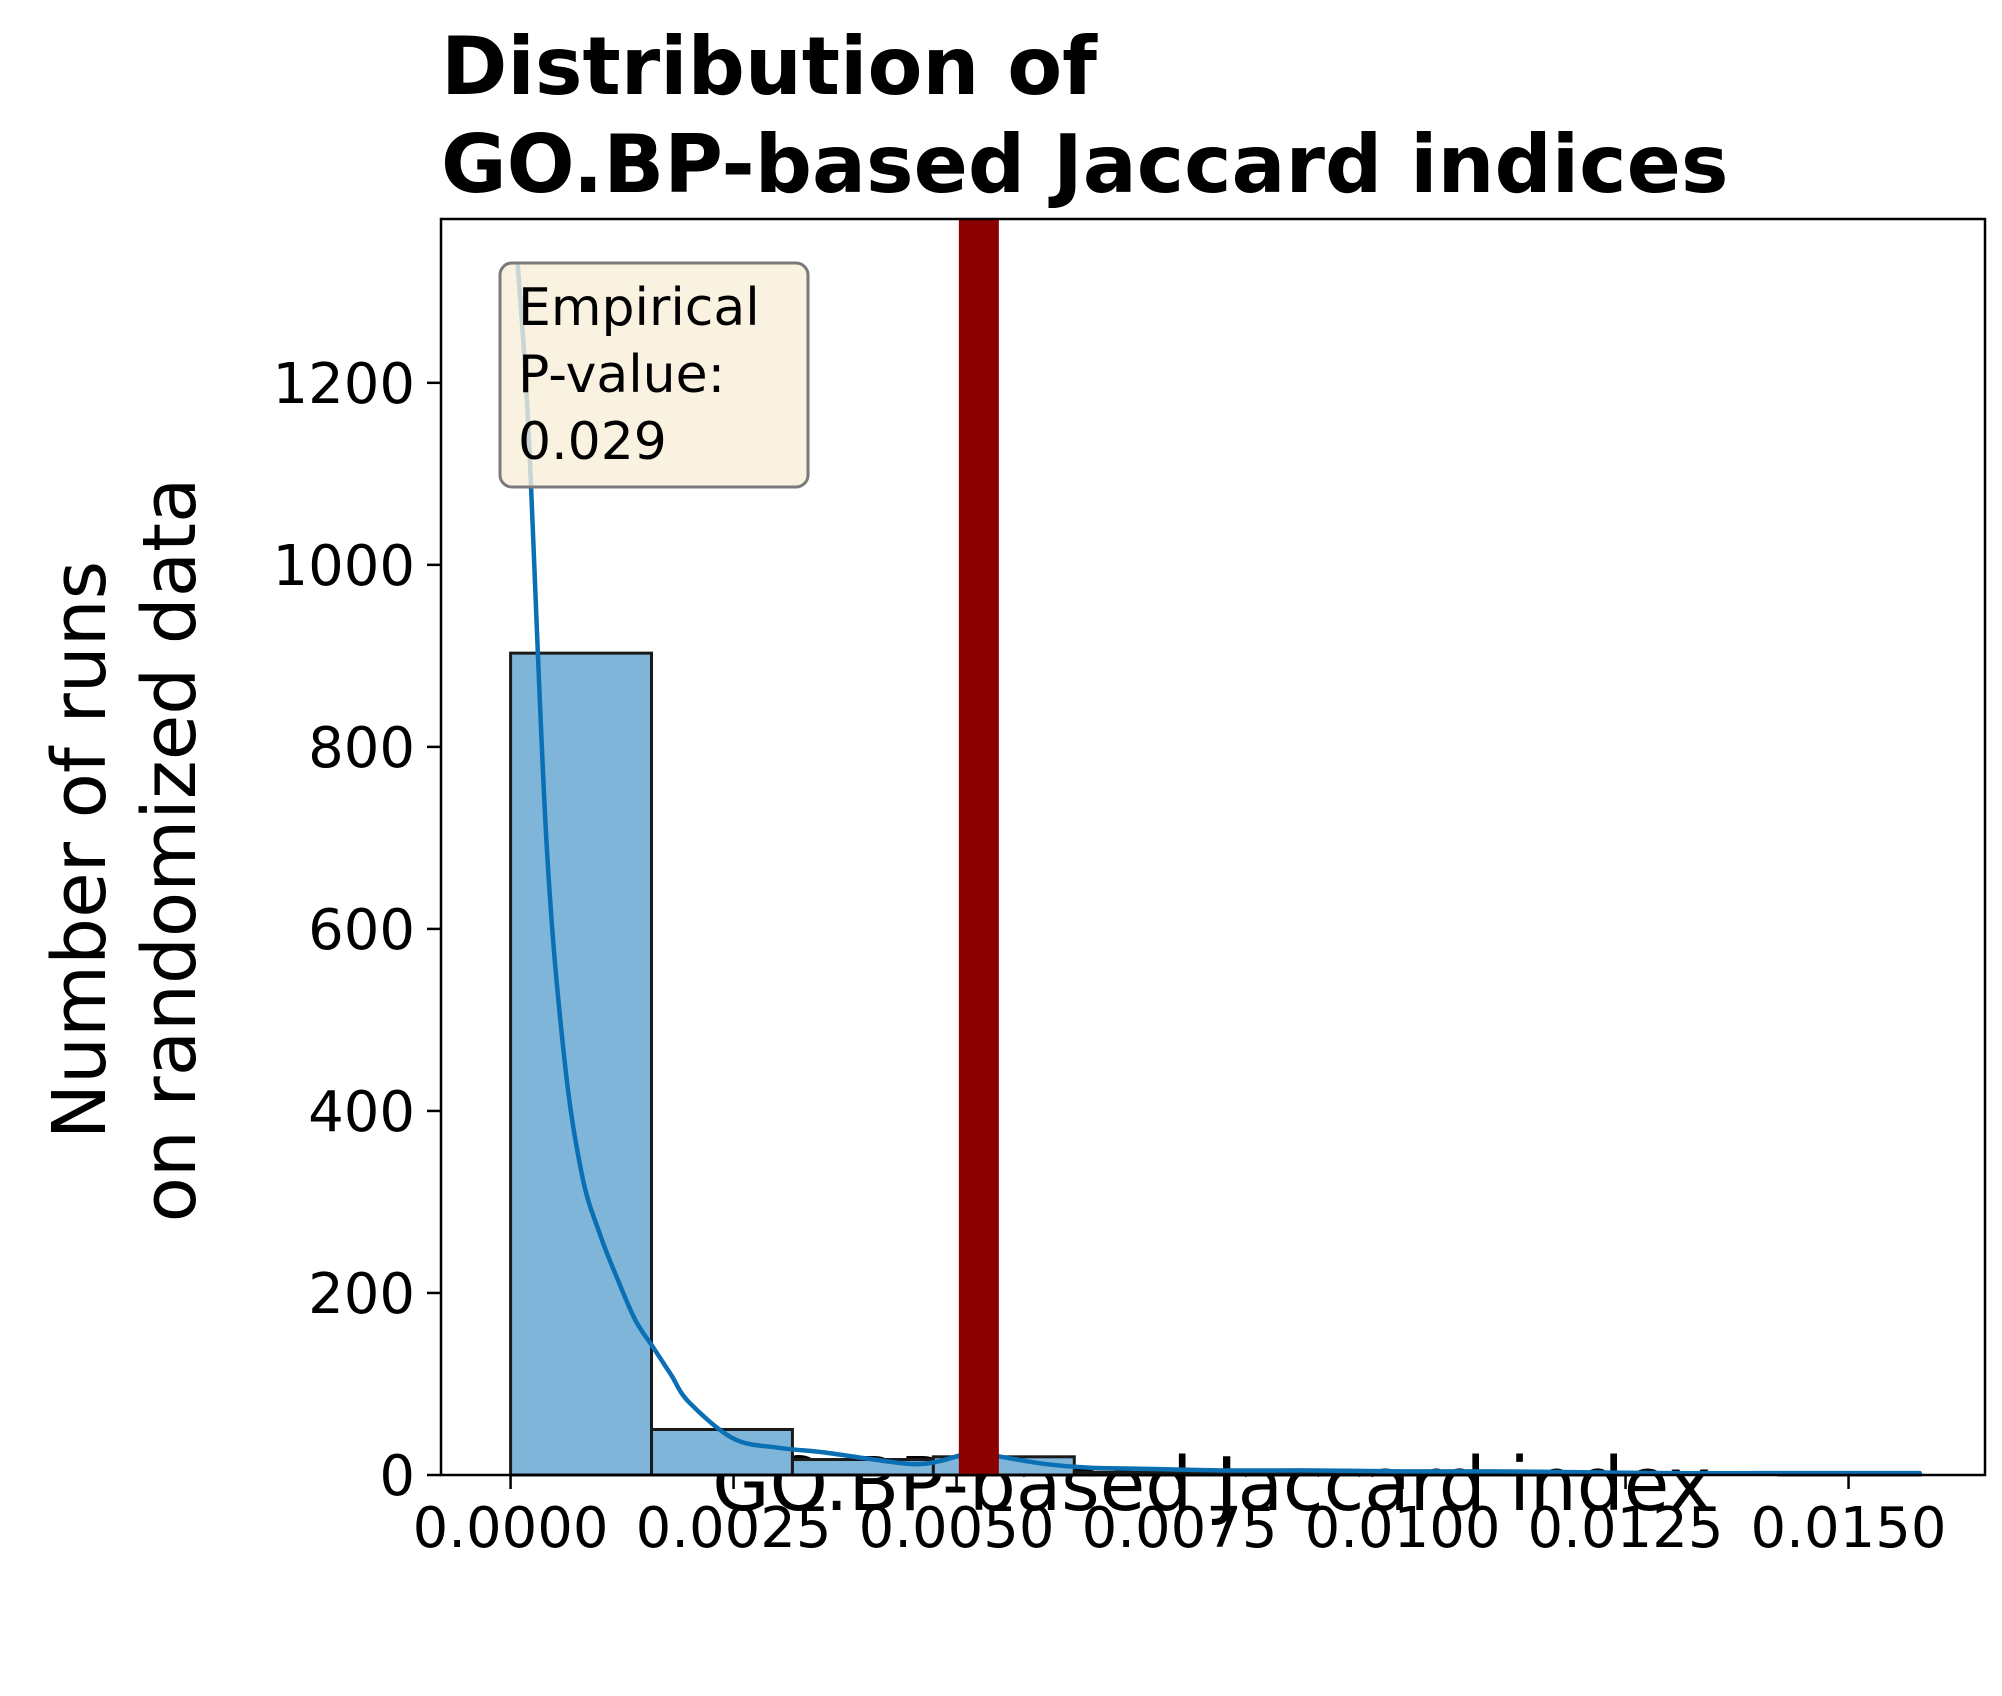  I want to click on y-tick-label: 0, so click(397, 1476).